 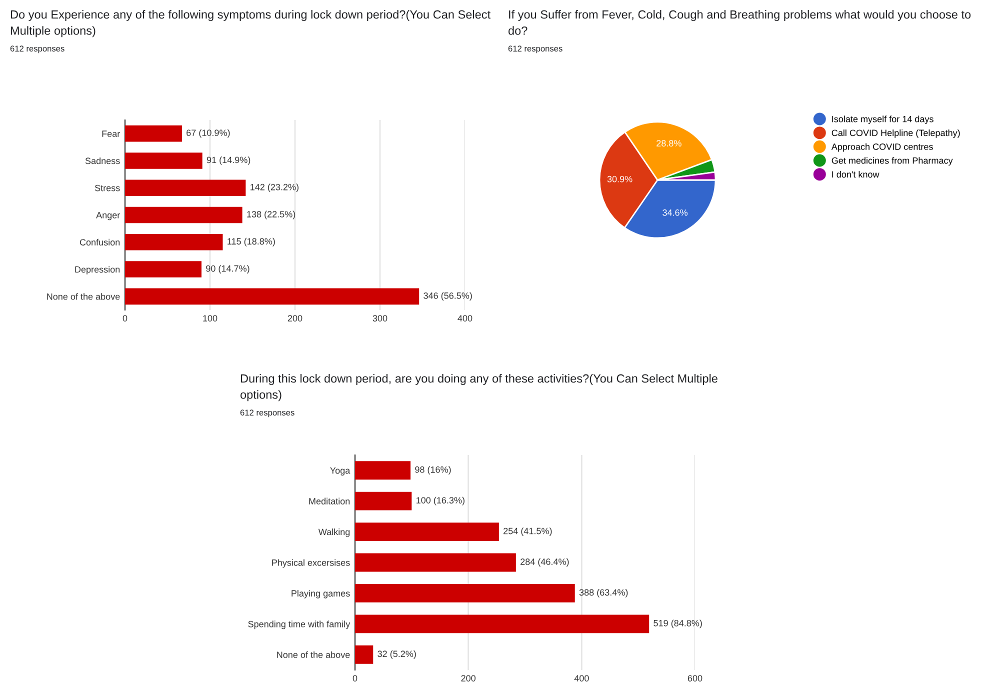 What do you see at coordinates (448, 296) in the screenshot?
I see `data-label: 346 (56.5%)` at bounding box center [448, 296].